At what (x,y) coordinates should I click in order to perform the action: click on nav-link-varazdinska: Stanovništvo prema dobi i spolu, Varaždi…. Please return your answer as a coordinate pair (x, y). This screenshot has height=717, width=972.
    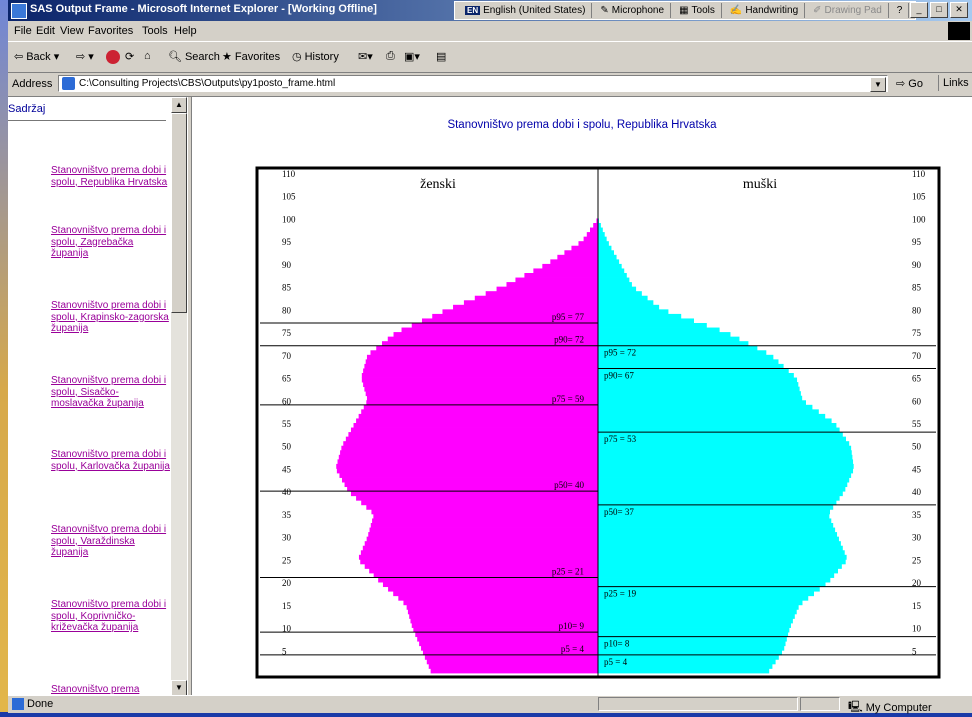
    Looking at the image, I should click on (109, 541).